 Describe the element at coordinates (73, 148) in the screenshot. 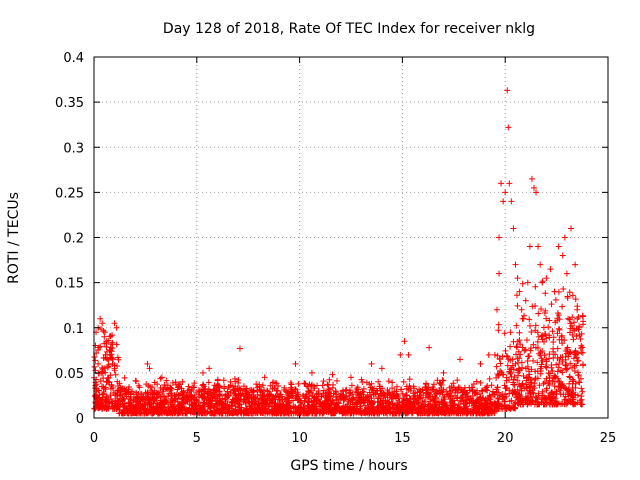

I see `y-tick-label: 0.3` at that location.